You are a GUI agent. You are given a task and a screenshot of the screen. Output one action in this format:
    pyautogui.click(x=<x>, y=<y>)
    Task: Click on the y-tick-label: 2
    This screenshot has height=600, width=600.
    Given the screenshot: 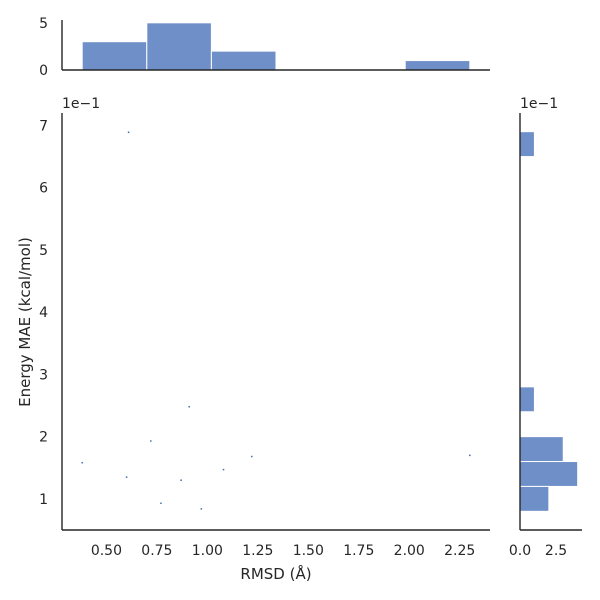 What is the action you would take?
    pyautogui.click(x=43, y=438)
    